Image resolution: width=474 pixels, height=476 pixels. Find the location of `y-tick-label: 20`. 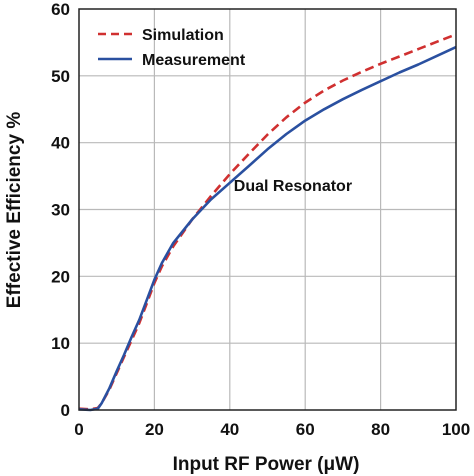

y-tick-label: 20 is located at coordinates (60, 276).